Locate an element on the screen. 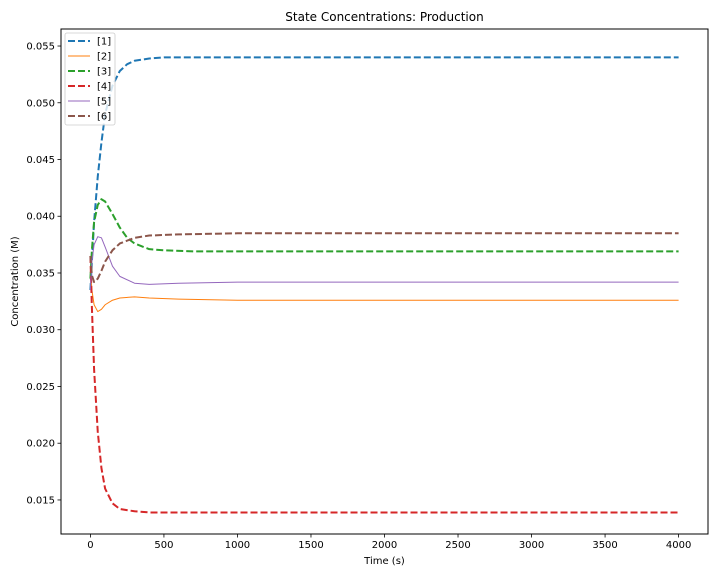  x-axis-ticks: 0 500 1000 1500 2000 2500 3000 3500 4000 is located at coordinates (389, 542).